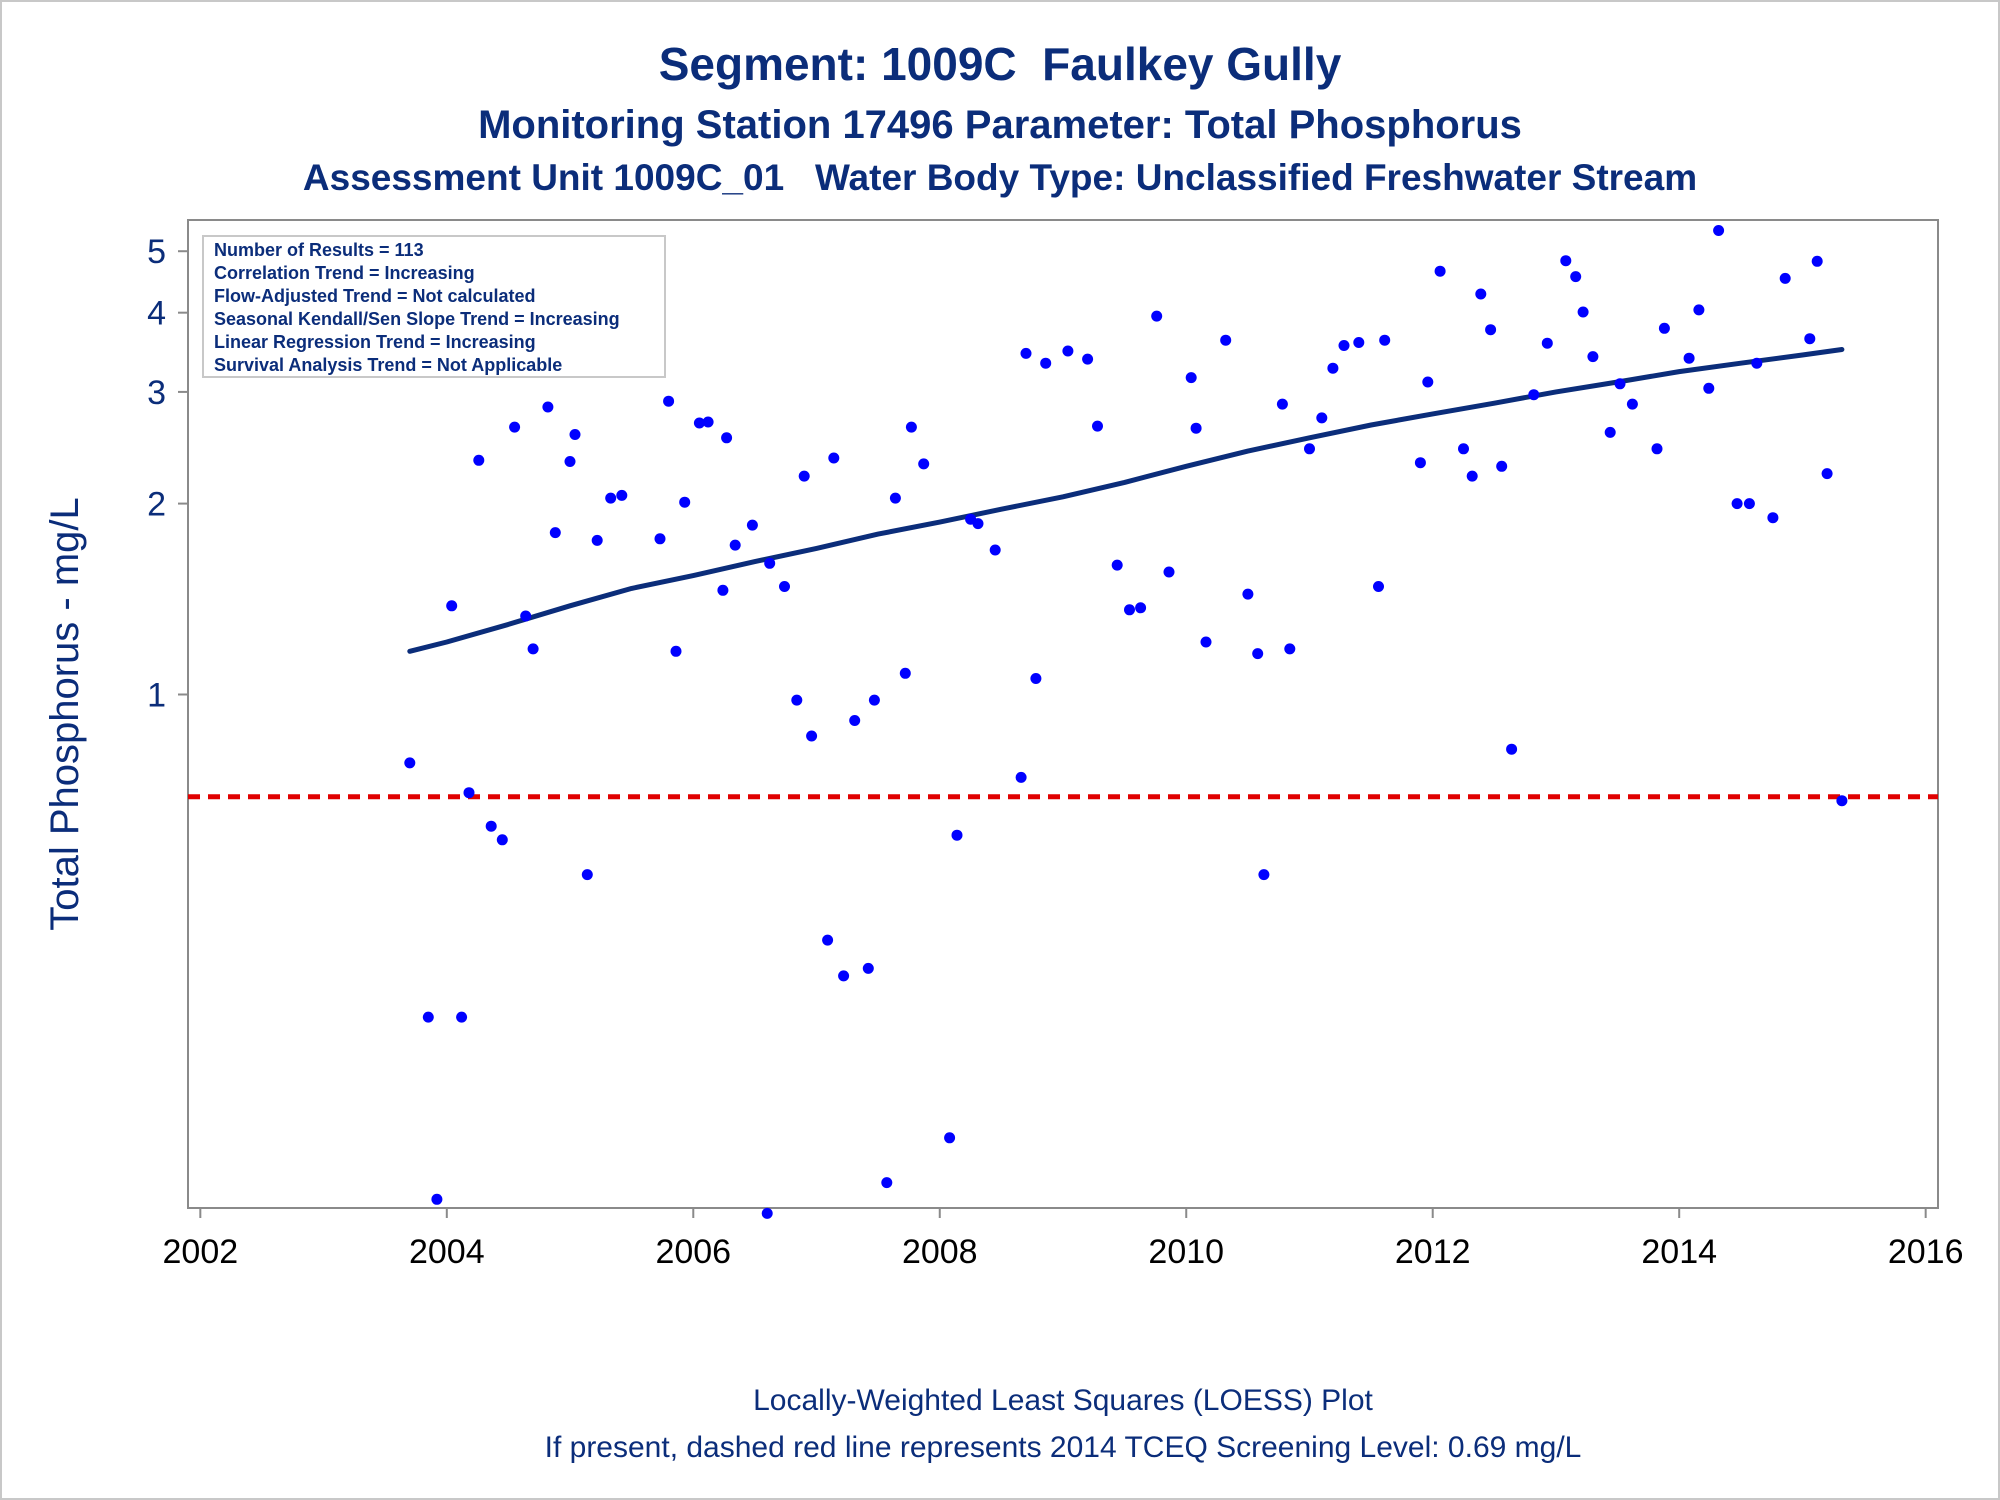  What do you see at coordinates (375, 296) in the screenshot?
I see `stats-line-flow-adjusted: Flow-Adjusted Trend = Not calculated` at bounding box center [375, 296].